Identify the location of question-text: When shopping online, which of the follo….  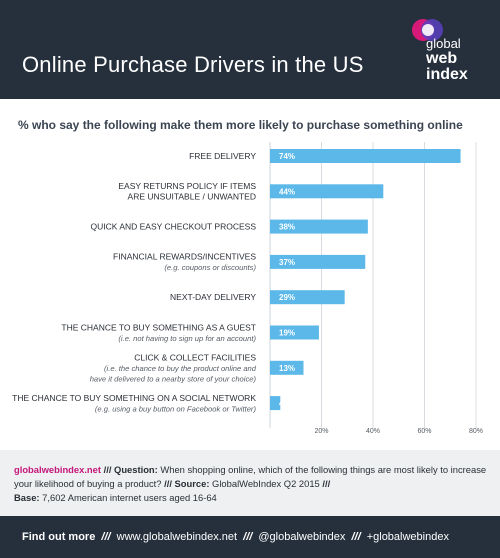
(250, 476).